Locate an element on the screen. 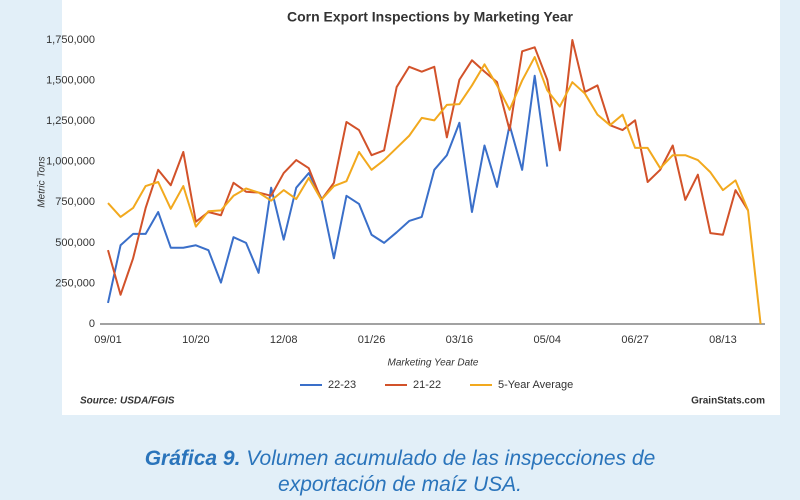 The image size is (800, 500). x-tick-label: 01/26 is located at coordinates (372, 340).